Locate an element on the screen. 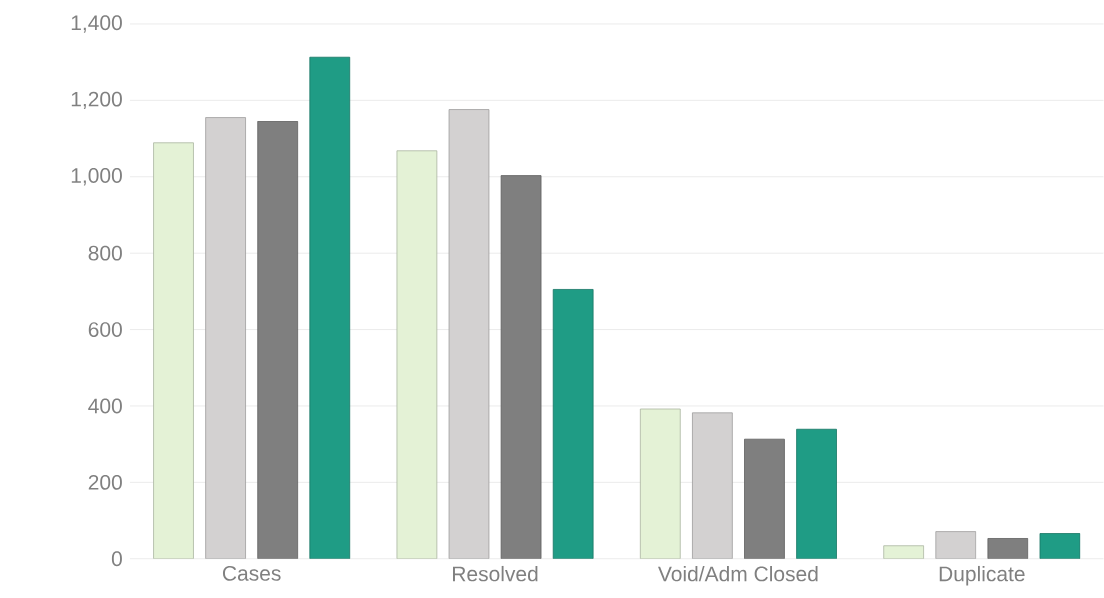 This screenshot has width=1104, height=598. x-tick-label: Duplicate is located at coordinates (982, 576).